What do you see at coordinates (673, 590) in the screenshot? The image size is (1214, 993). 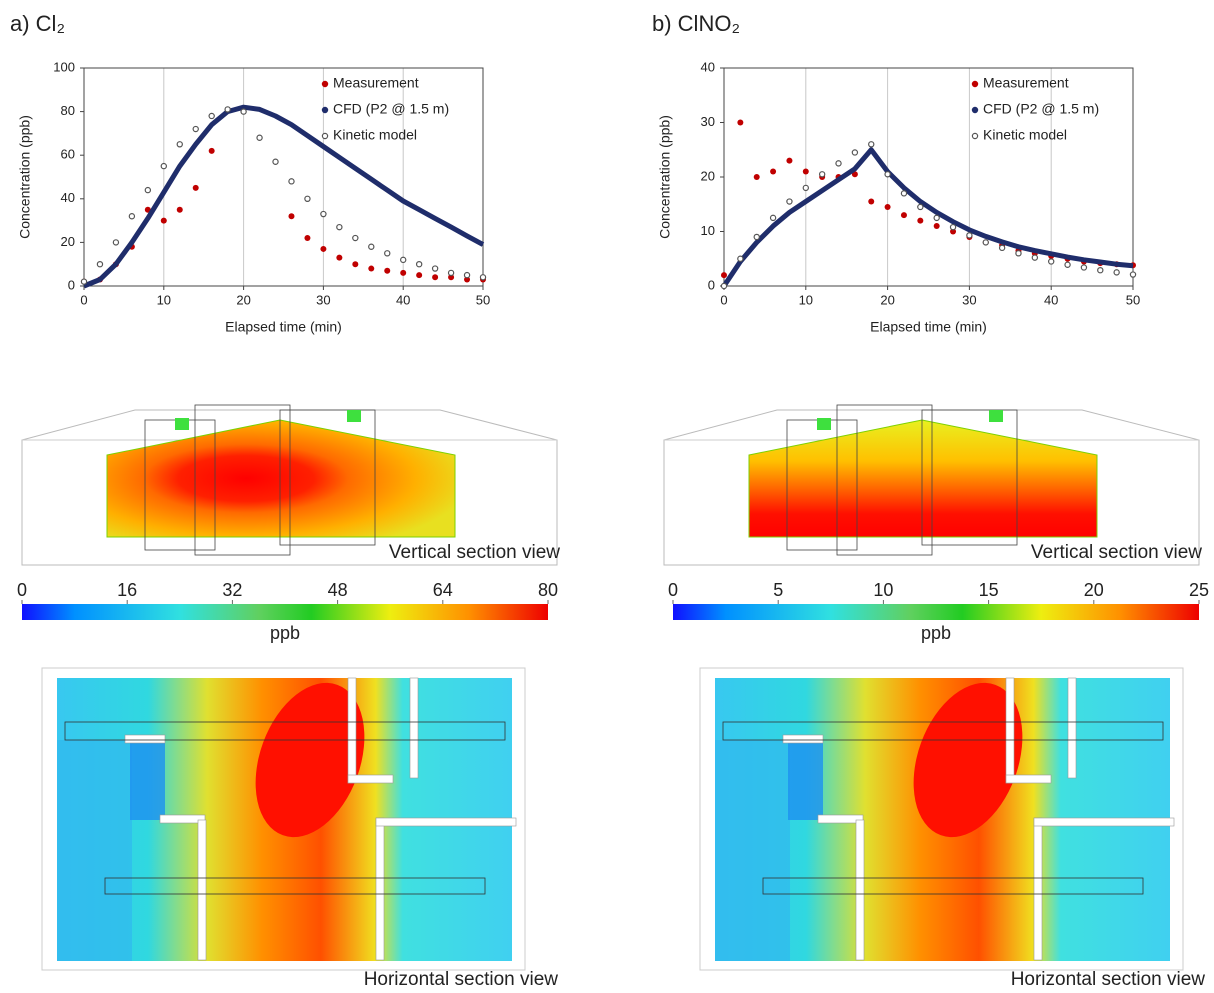 I see `colorbar-tick-label: 0` at bounding box center [673, 590].